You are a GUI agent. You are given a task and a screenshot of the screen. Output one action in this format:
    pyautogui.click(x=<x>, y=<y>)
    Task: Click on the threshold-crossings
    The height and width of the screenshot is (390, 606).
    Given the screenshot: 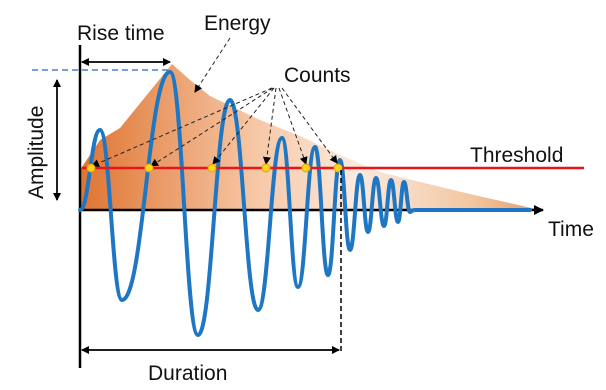 What is the action you would take?
    pyautogui.click(x=214, y=168)
    